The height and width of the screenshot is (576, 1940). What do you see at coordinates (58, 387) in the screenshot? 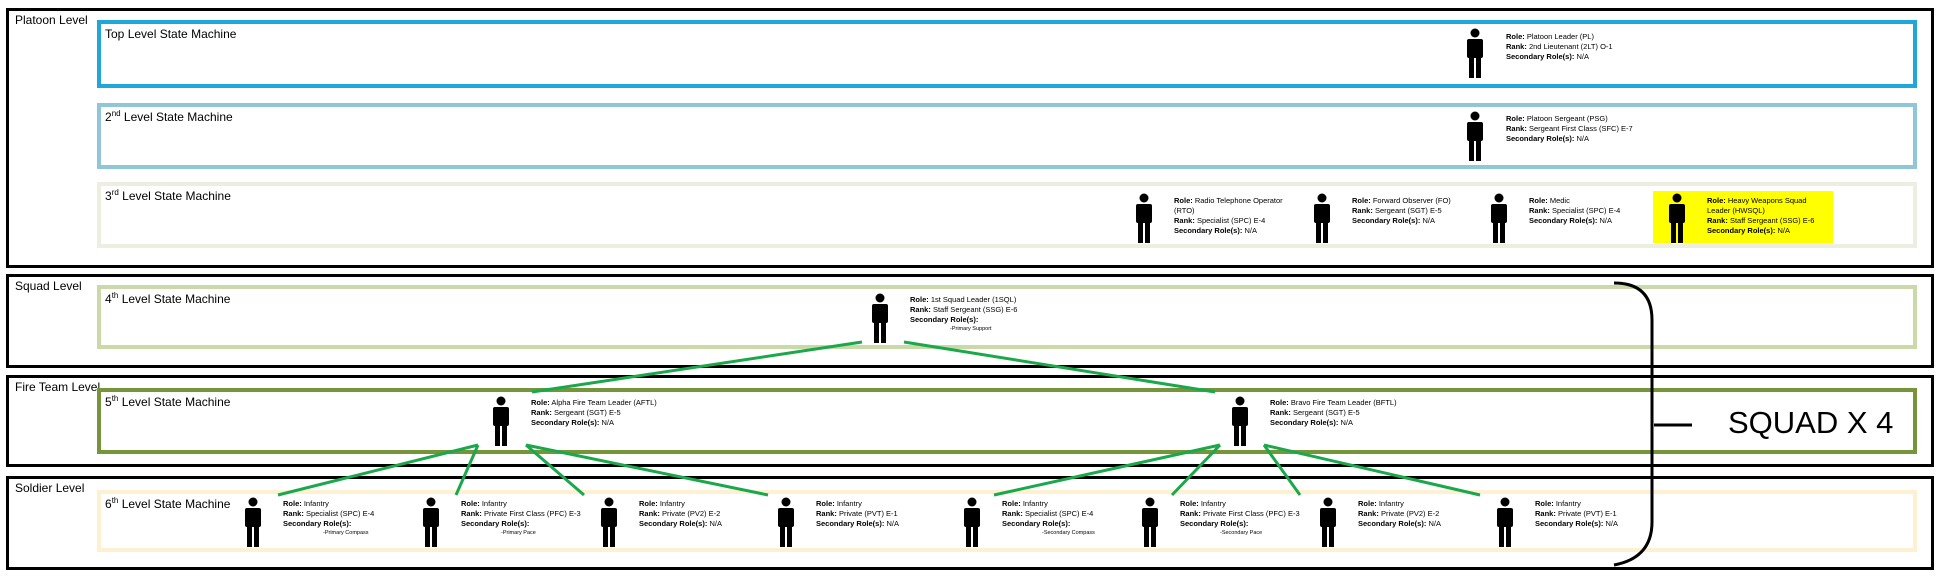
I see `fire-team-level-label: Fire Team Level` at bounding box center [58, 387].